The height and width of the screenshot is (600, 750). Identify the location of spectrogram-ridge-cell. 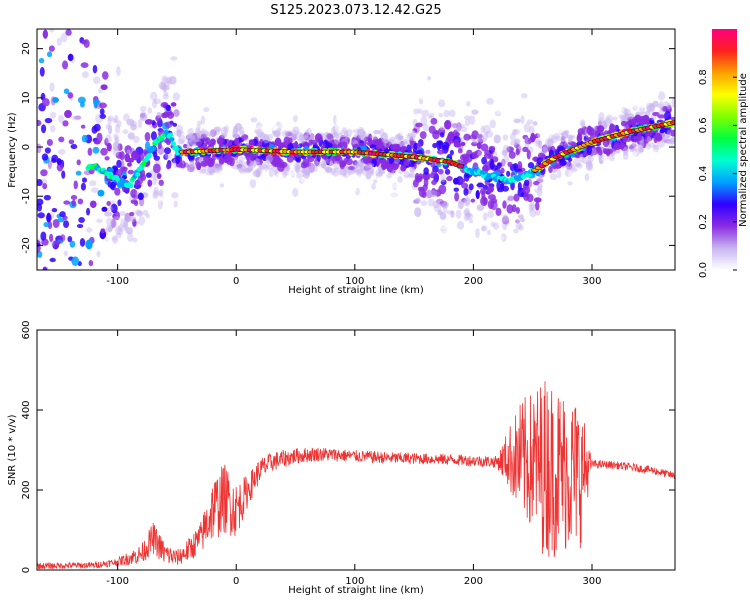
(153, 149).